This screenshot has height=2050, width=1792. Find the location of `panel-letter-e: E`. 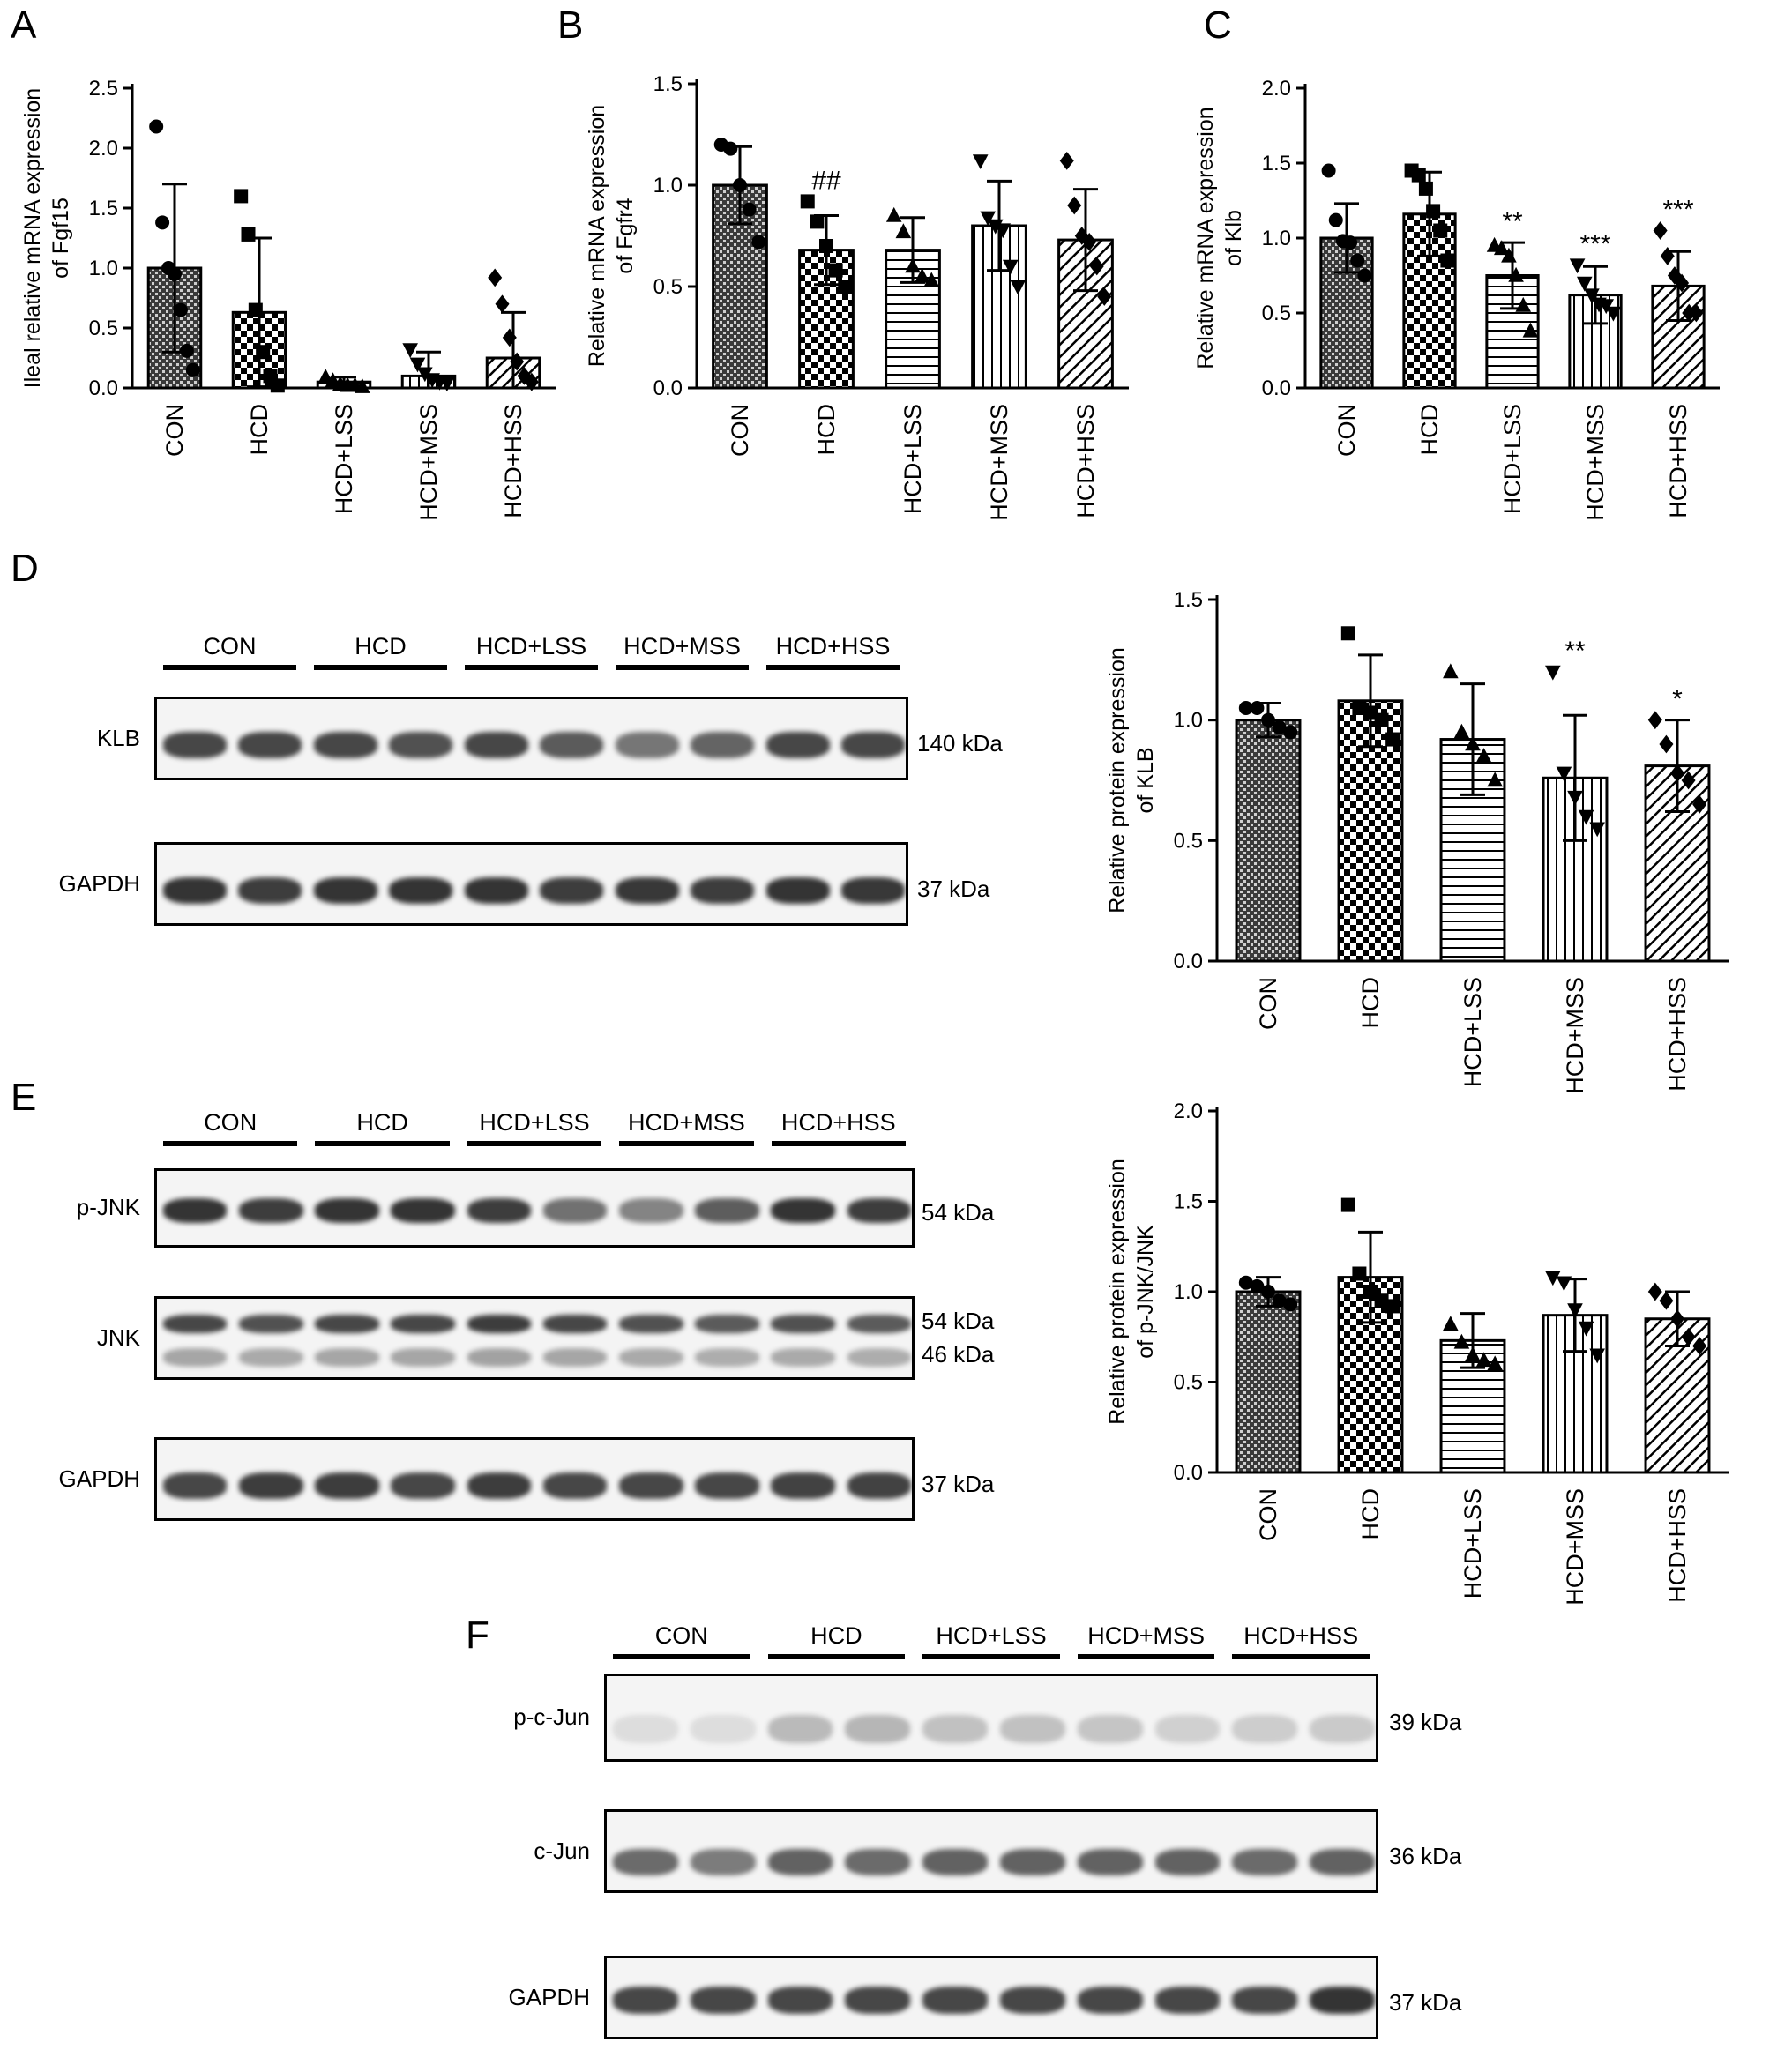

panel-letter-e: E is located at coordinates (24, 1097).